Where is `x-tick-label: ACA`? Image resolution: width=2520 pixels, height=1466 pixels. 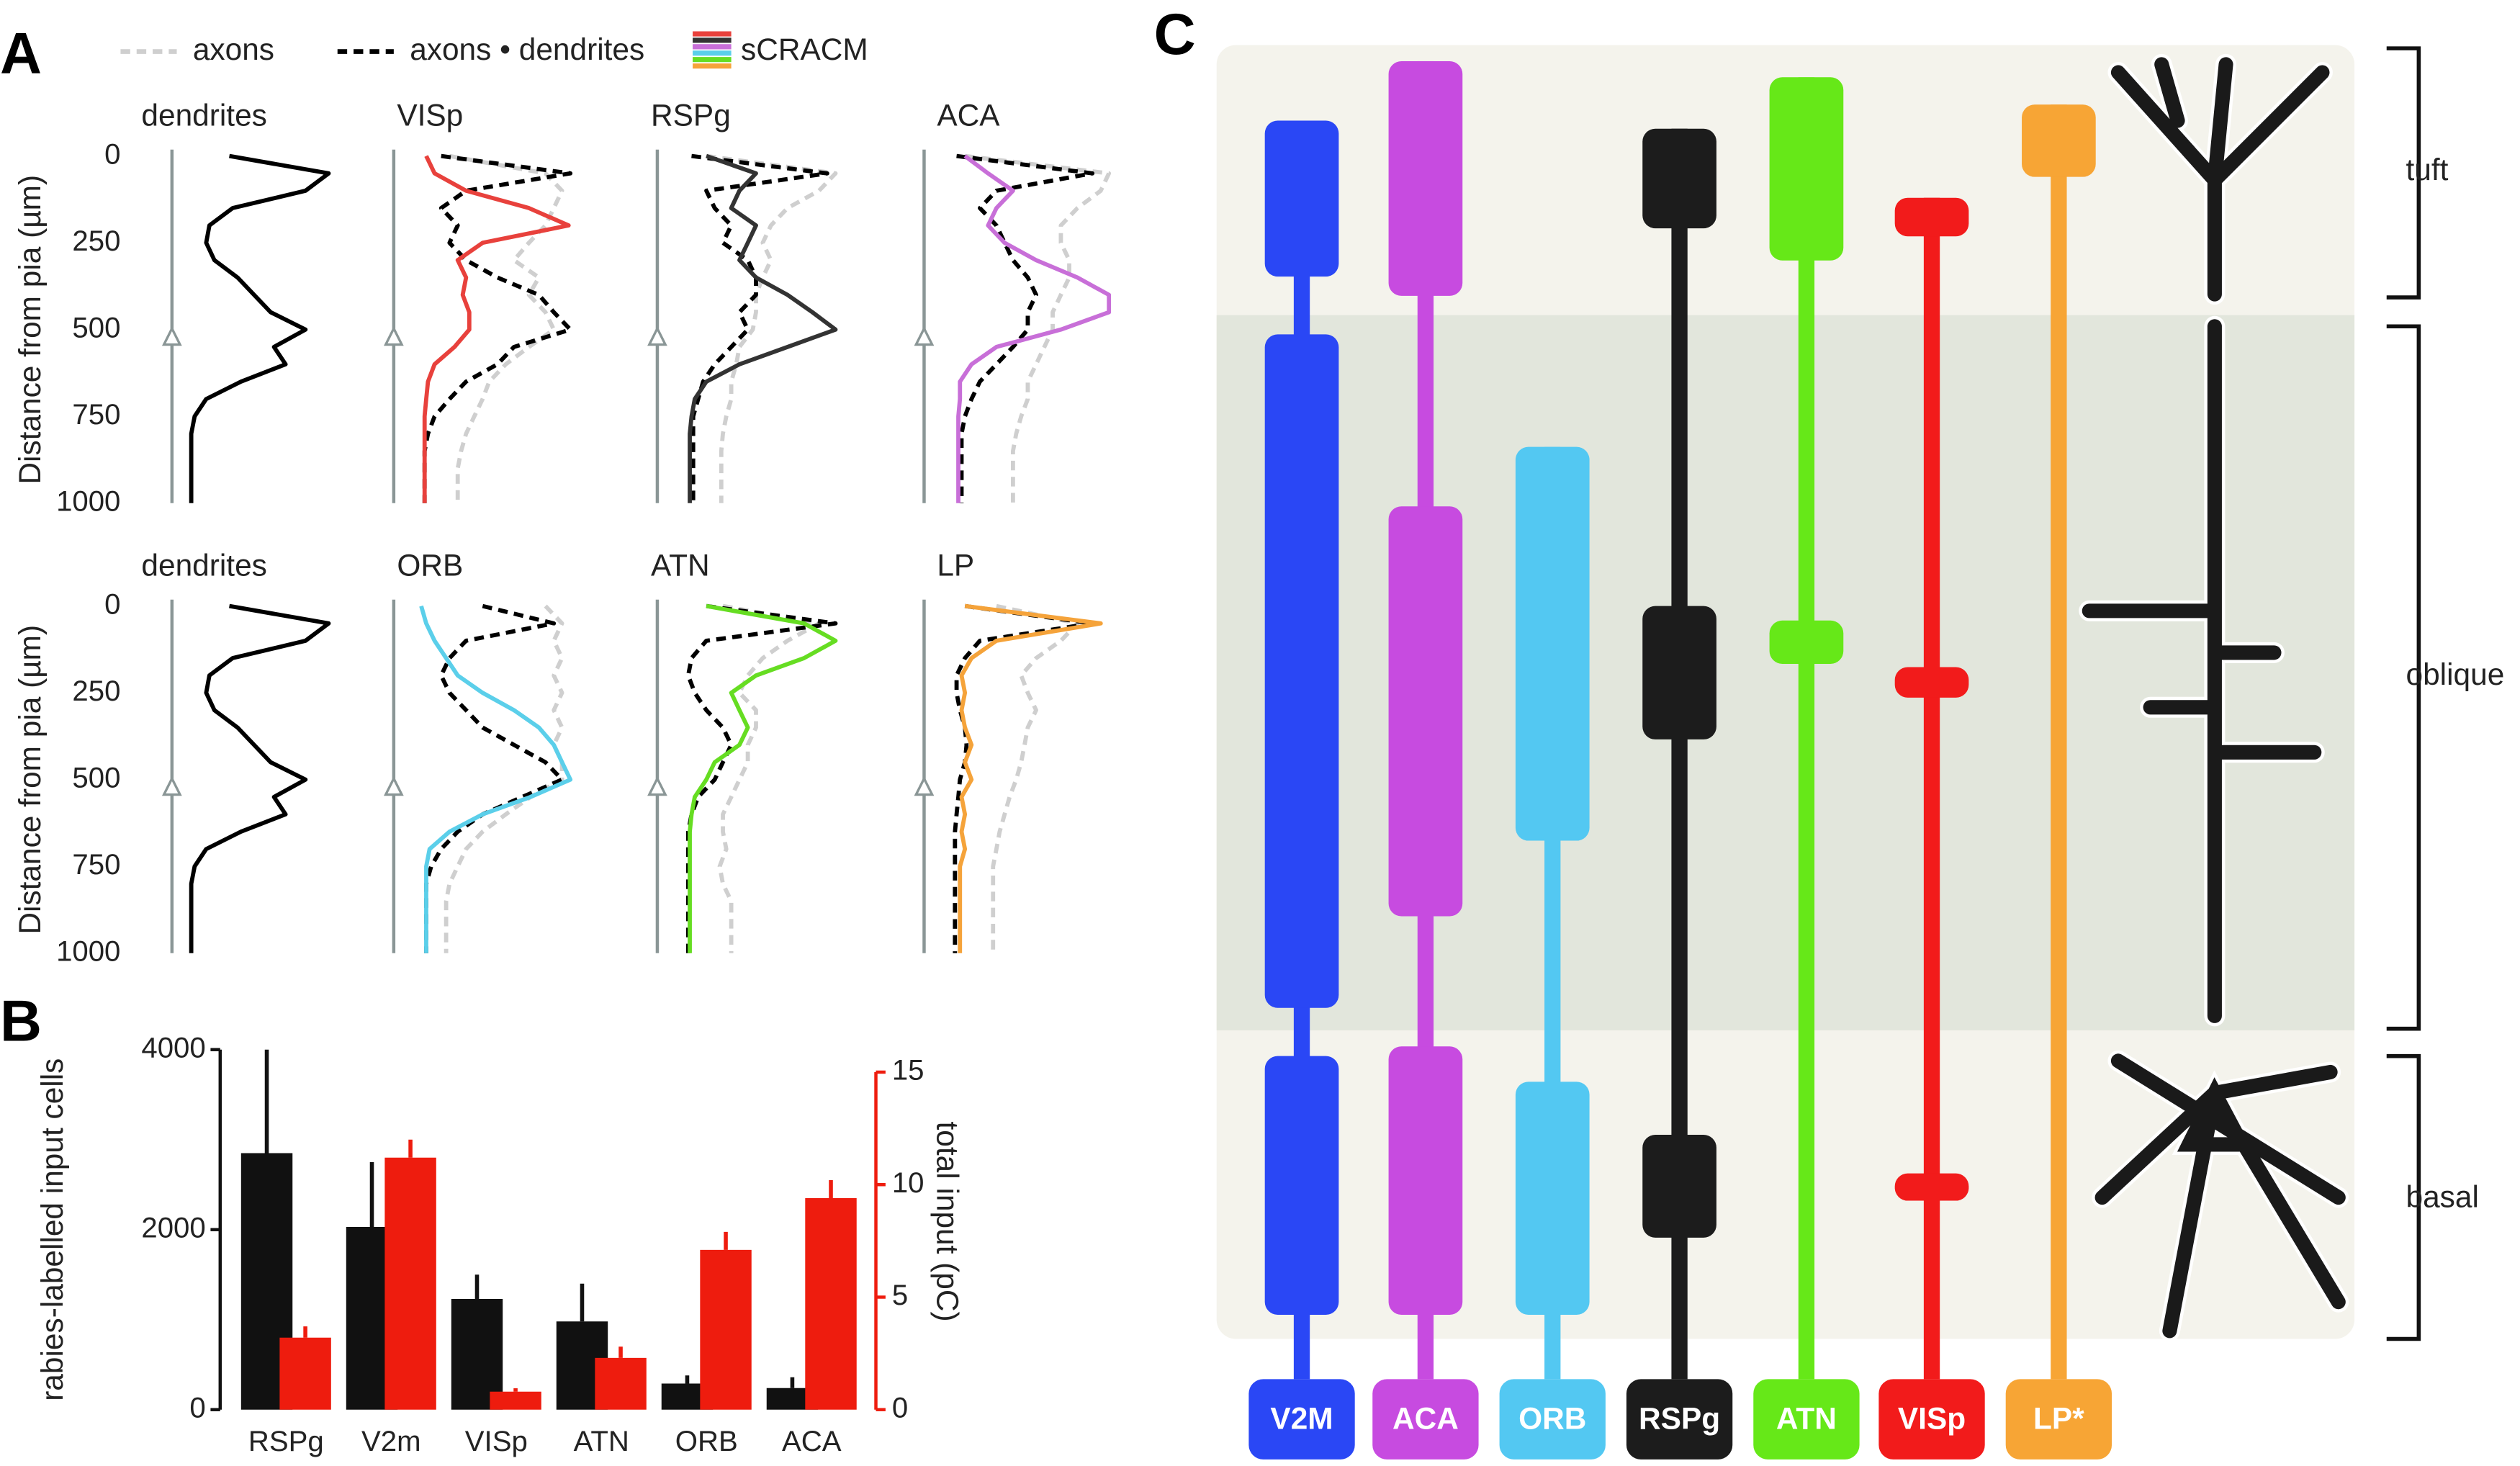 x-tick-label: ACA is located at coordinates (812, 1441).